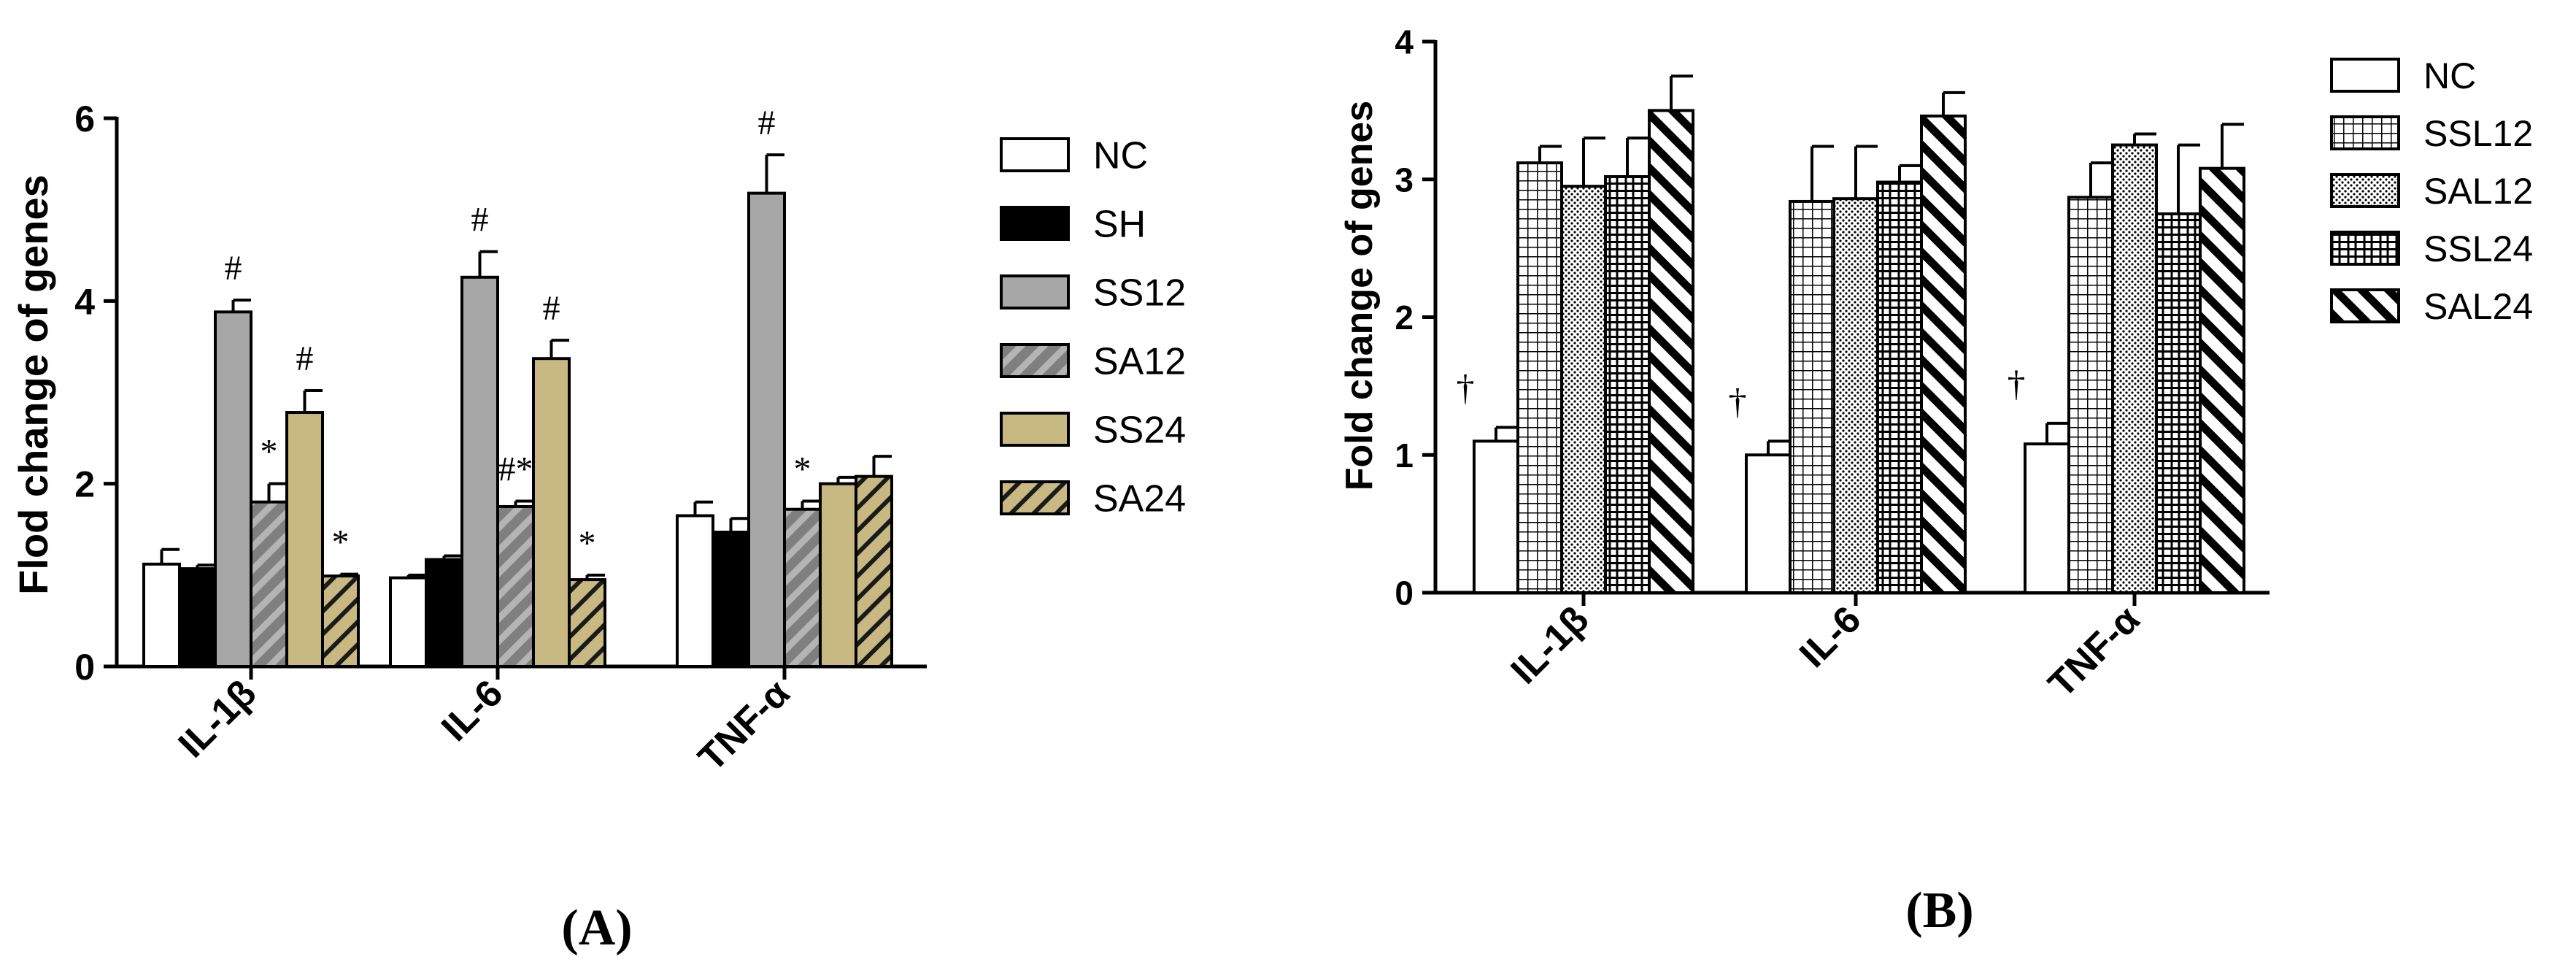 The width and height of the screenshot is (2576, 965). What do you see at coordinates (515, 469) in the screenshot?
I see `panel-a-significance-mark: #*` at bounding box center [515, 469].